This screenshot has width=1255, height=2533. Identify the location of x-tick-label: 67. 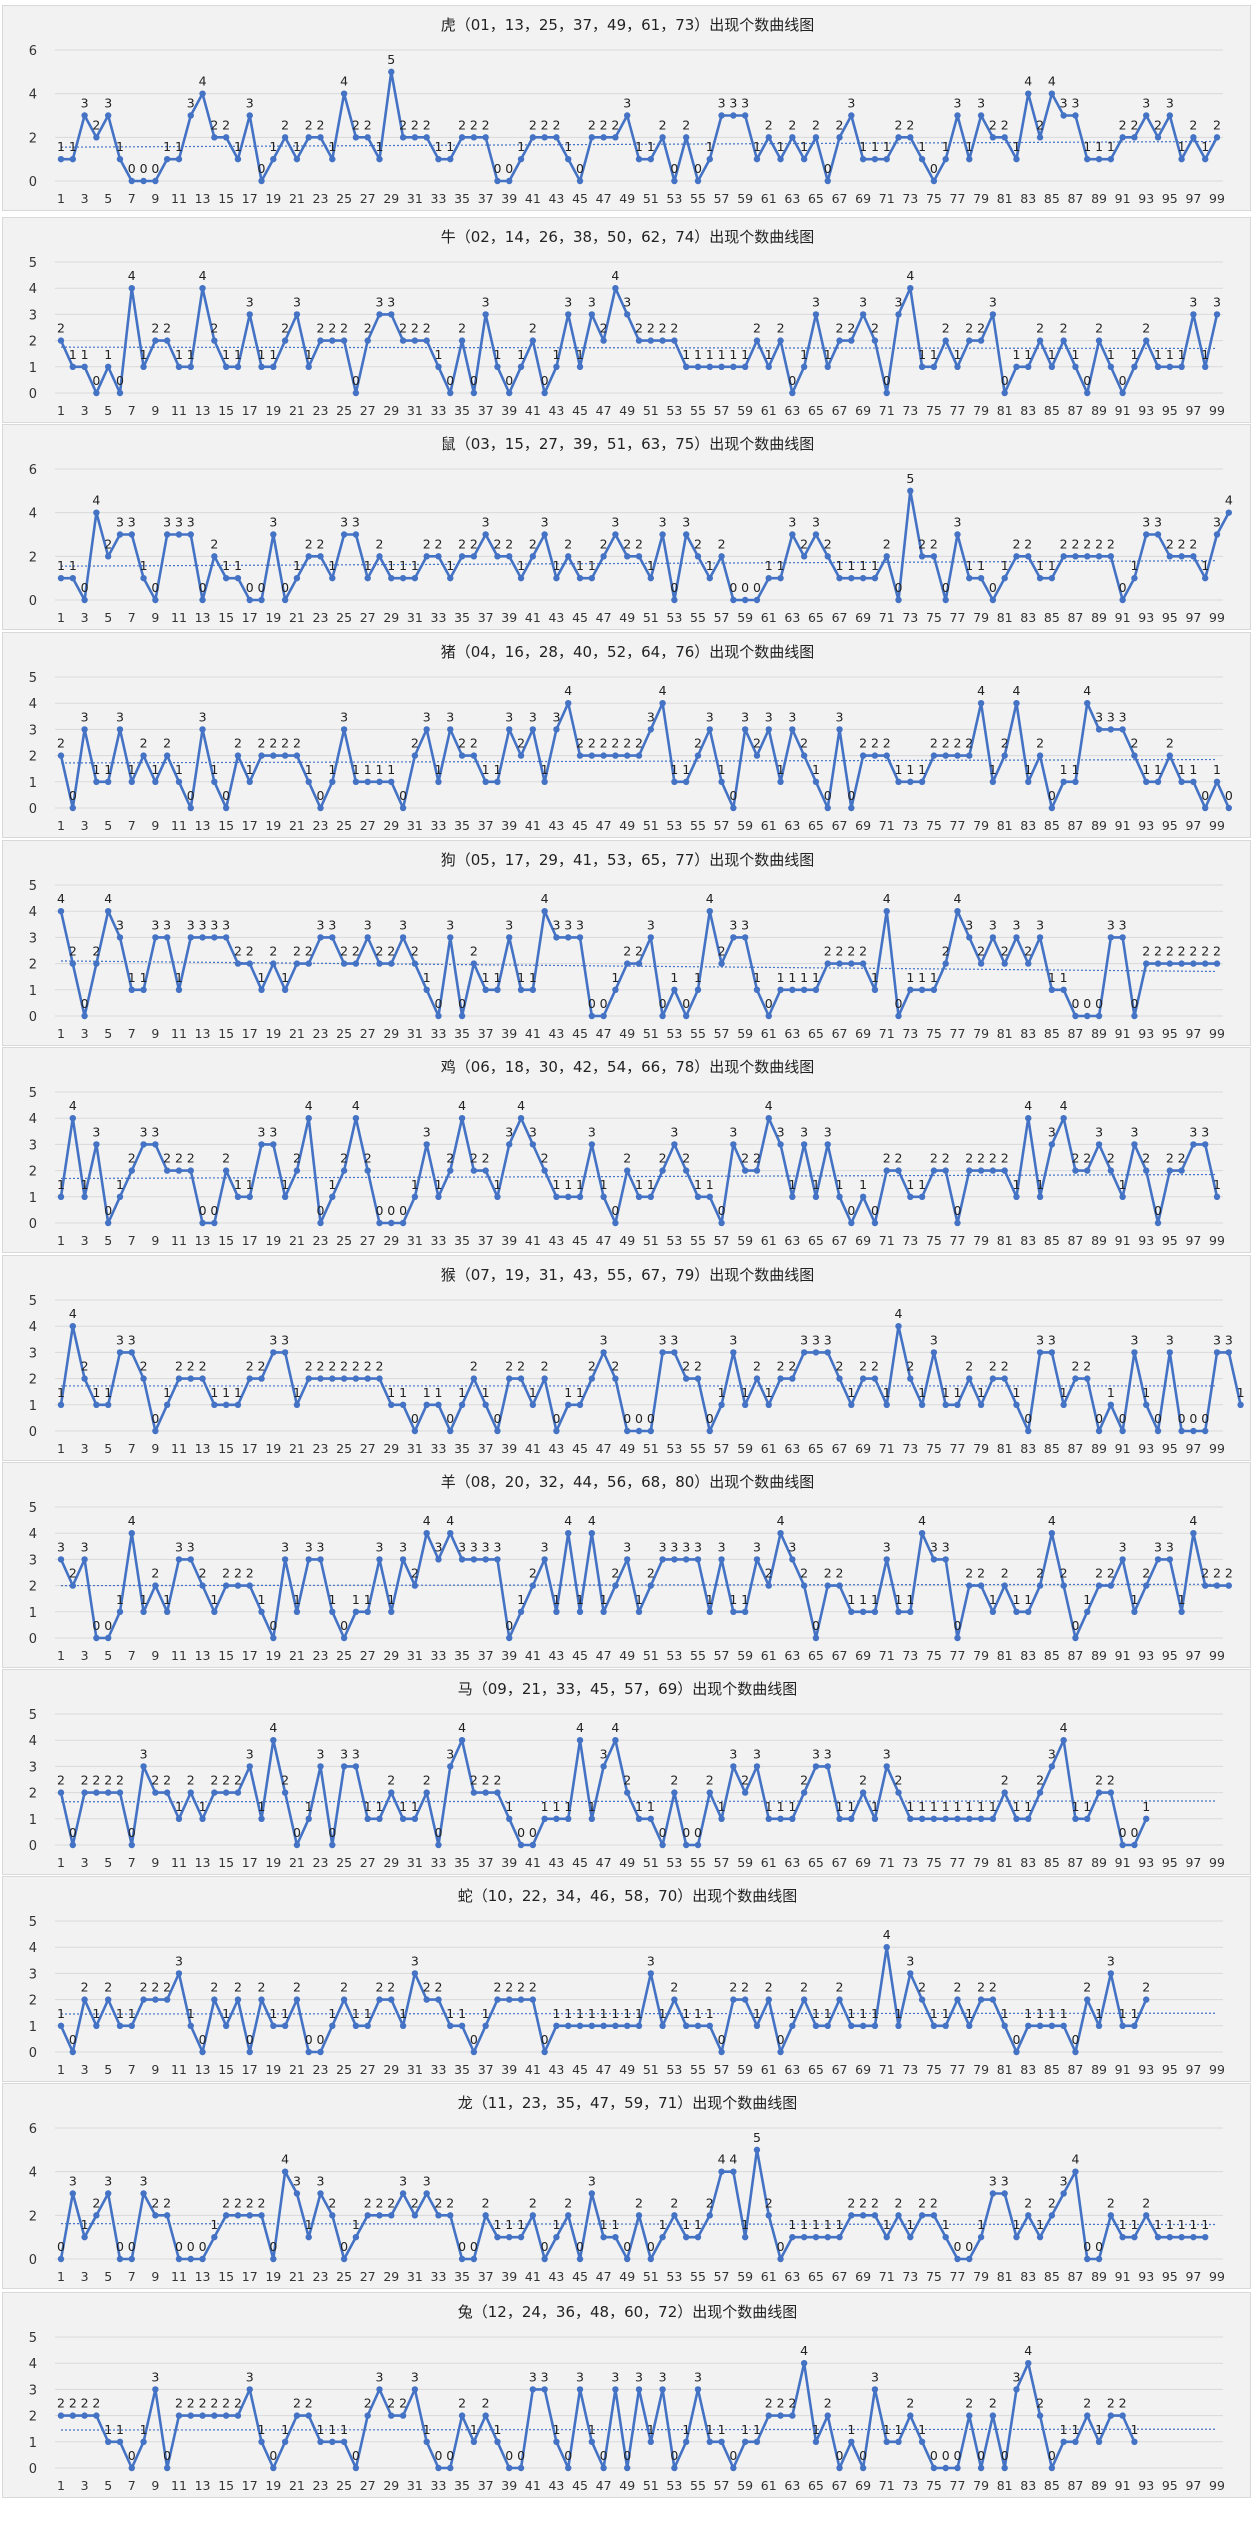
(840, 410).